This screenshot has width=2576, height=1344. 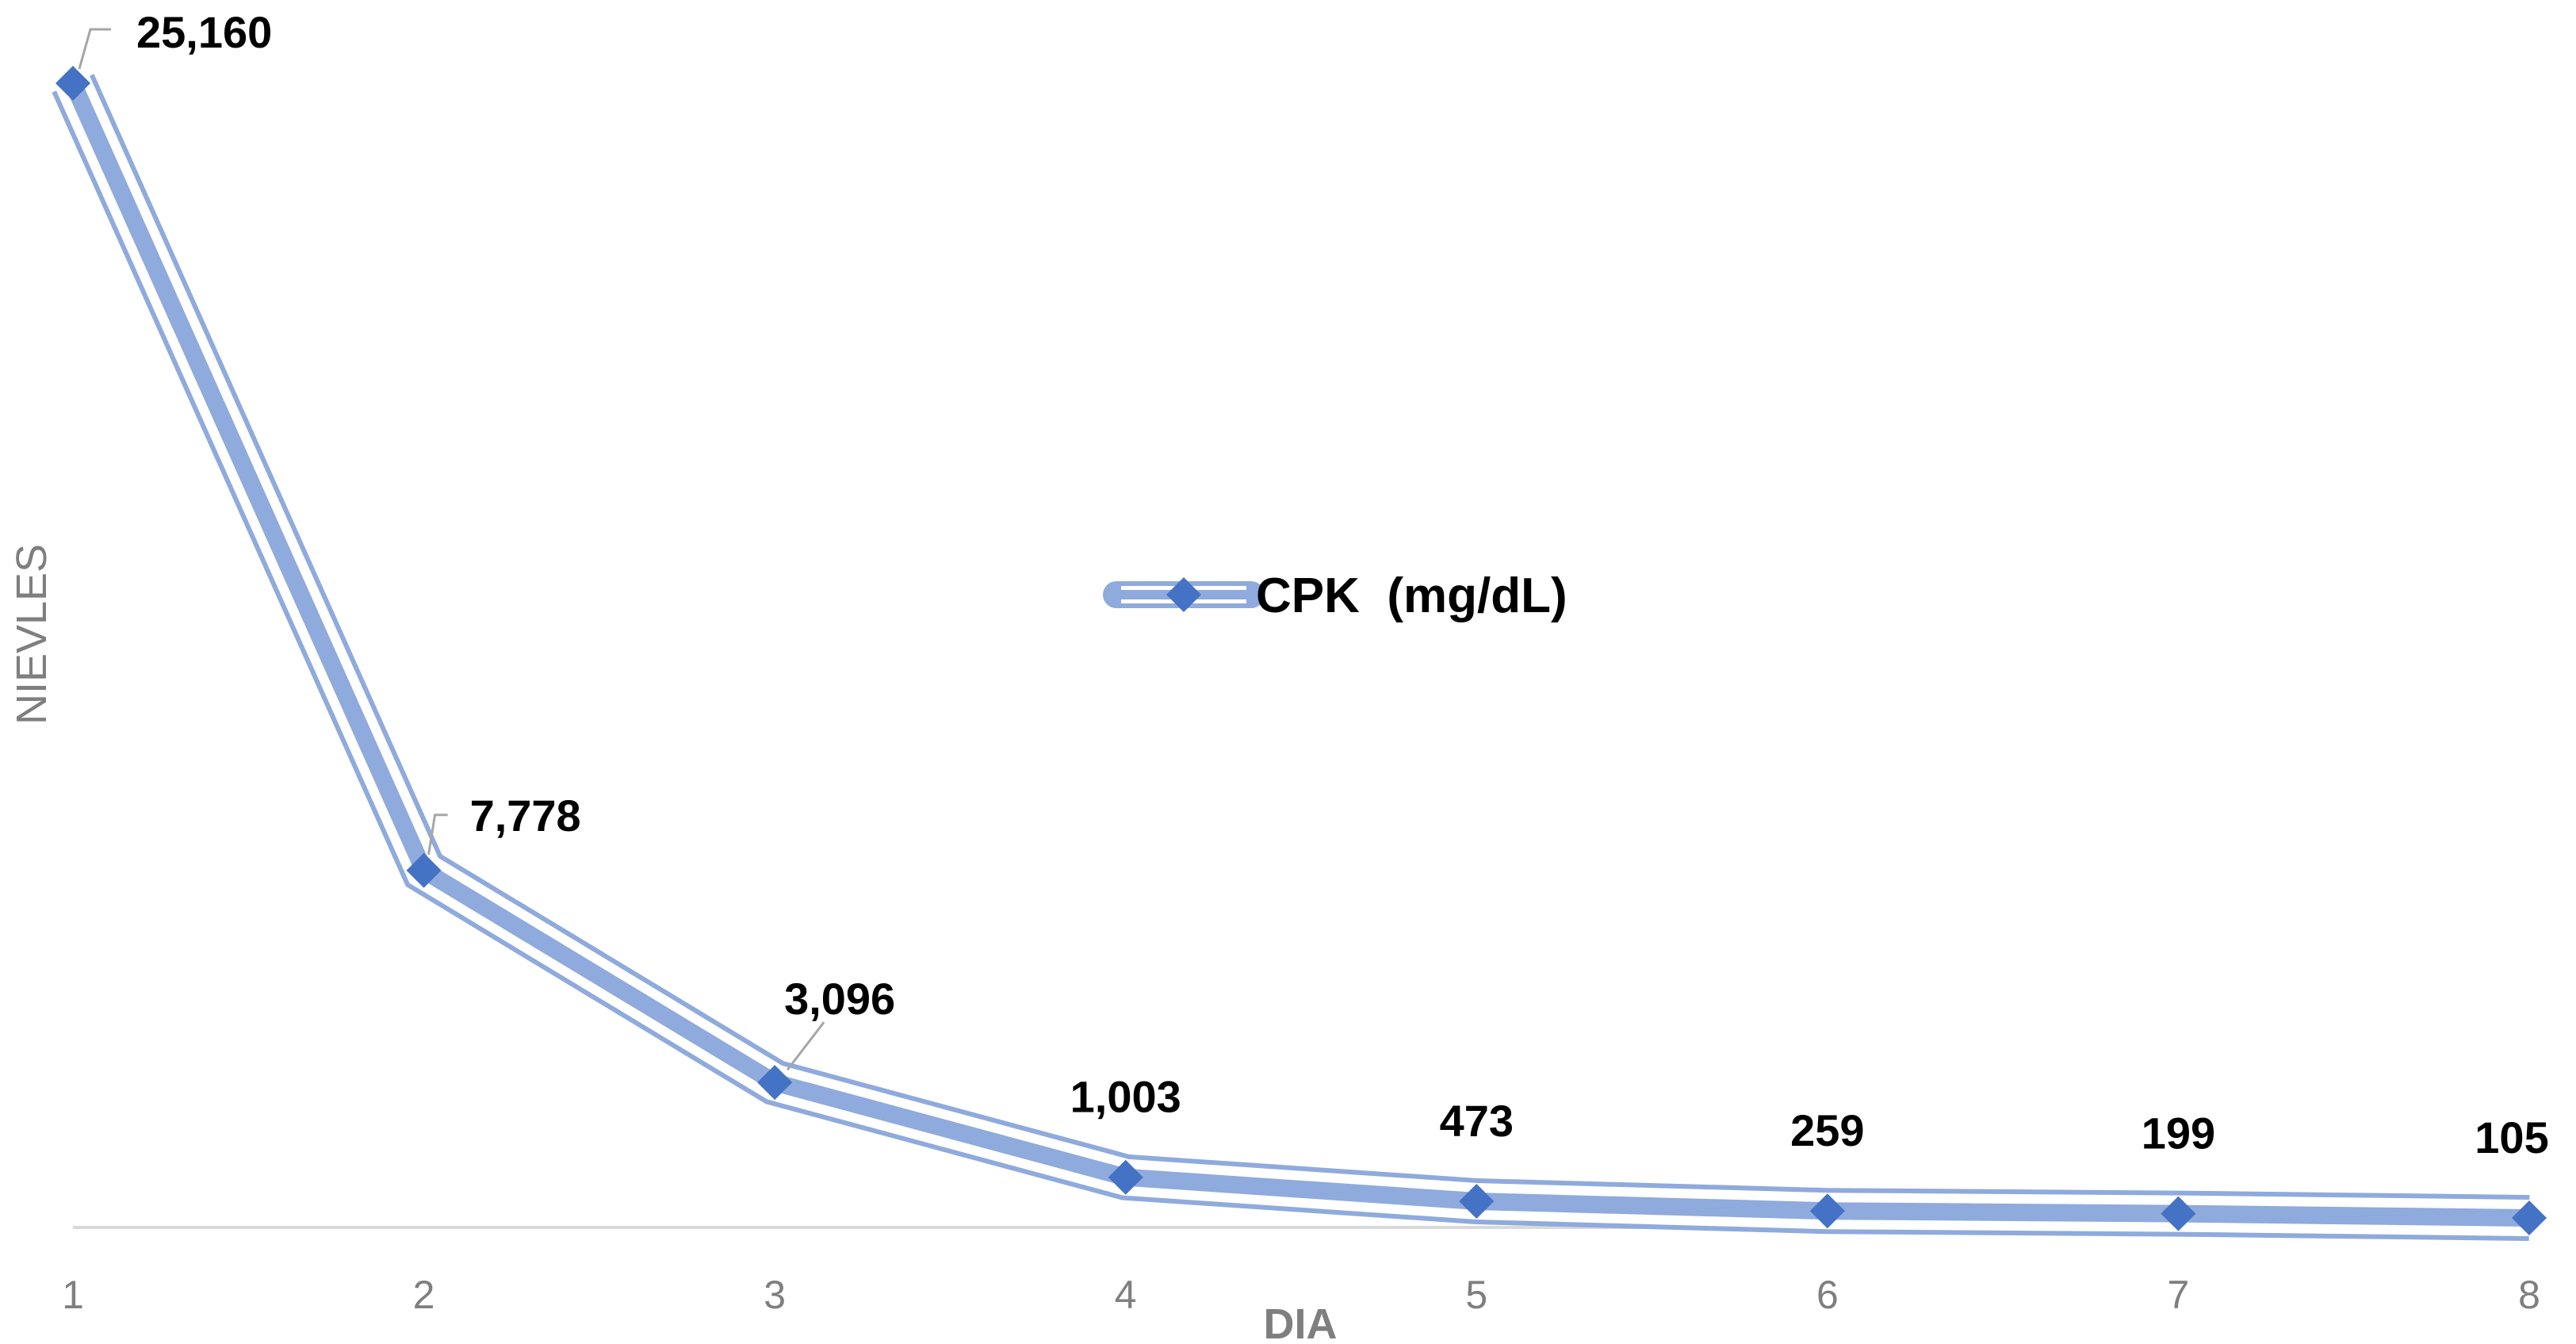 What do you see at coordinates (73, 1295) in the screenshot?
I see `x-tick-label-1: 1` at bounding box center [73, 1295].